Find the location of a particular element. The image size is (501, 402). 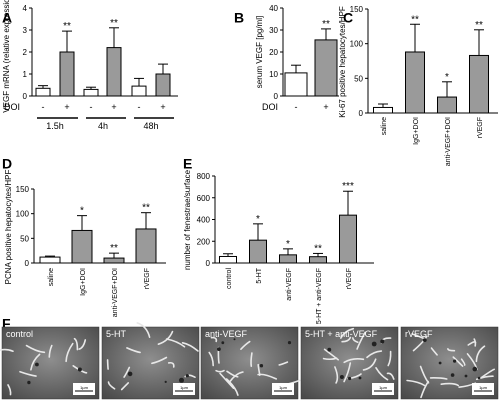

significance-label: *** is located at coordinates (348, 186).